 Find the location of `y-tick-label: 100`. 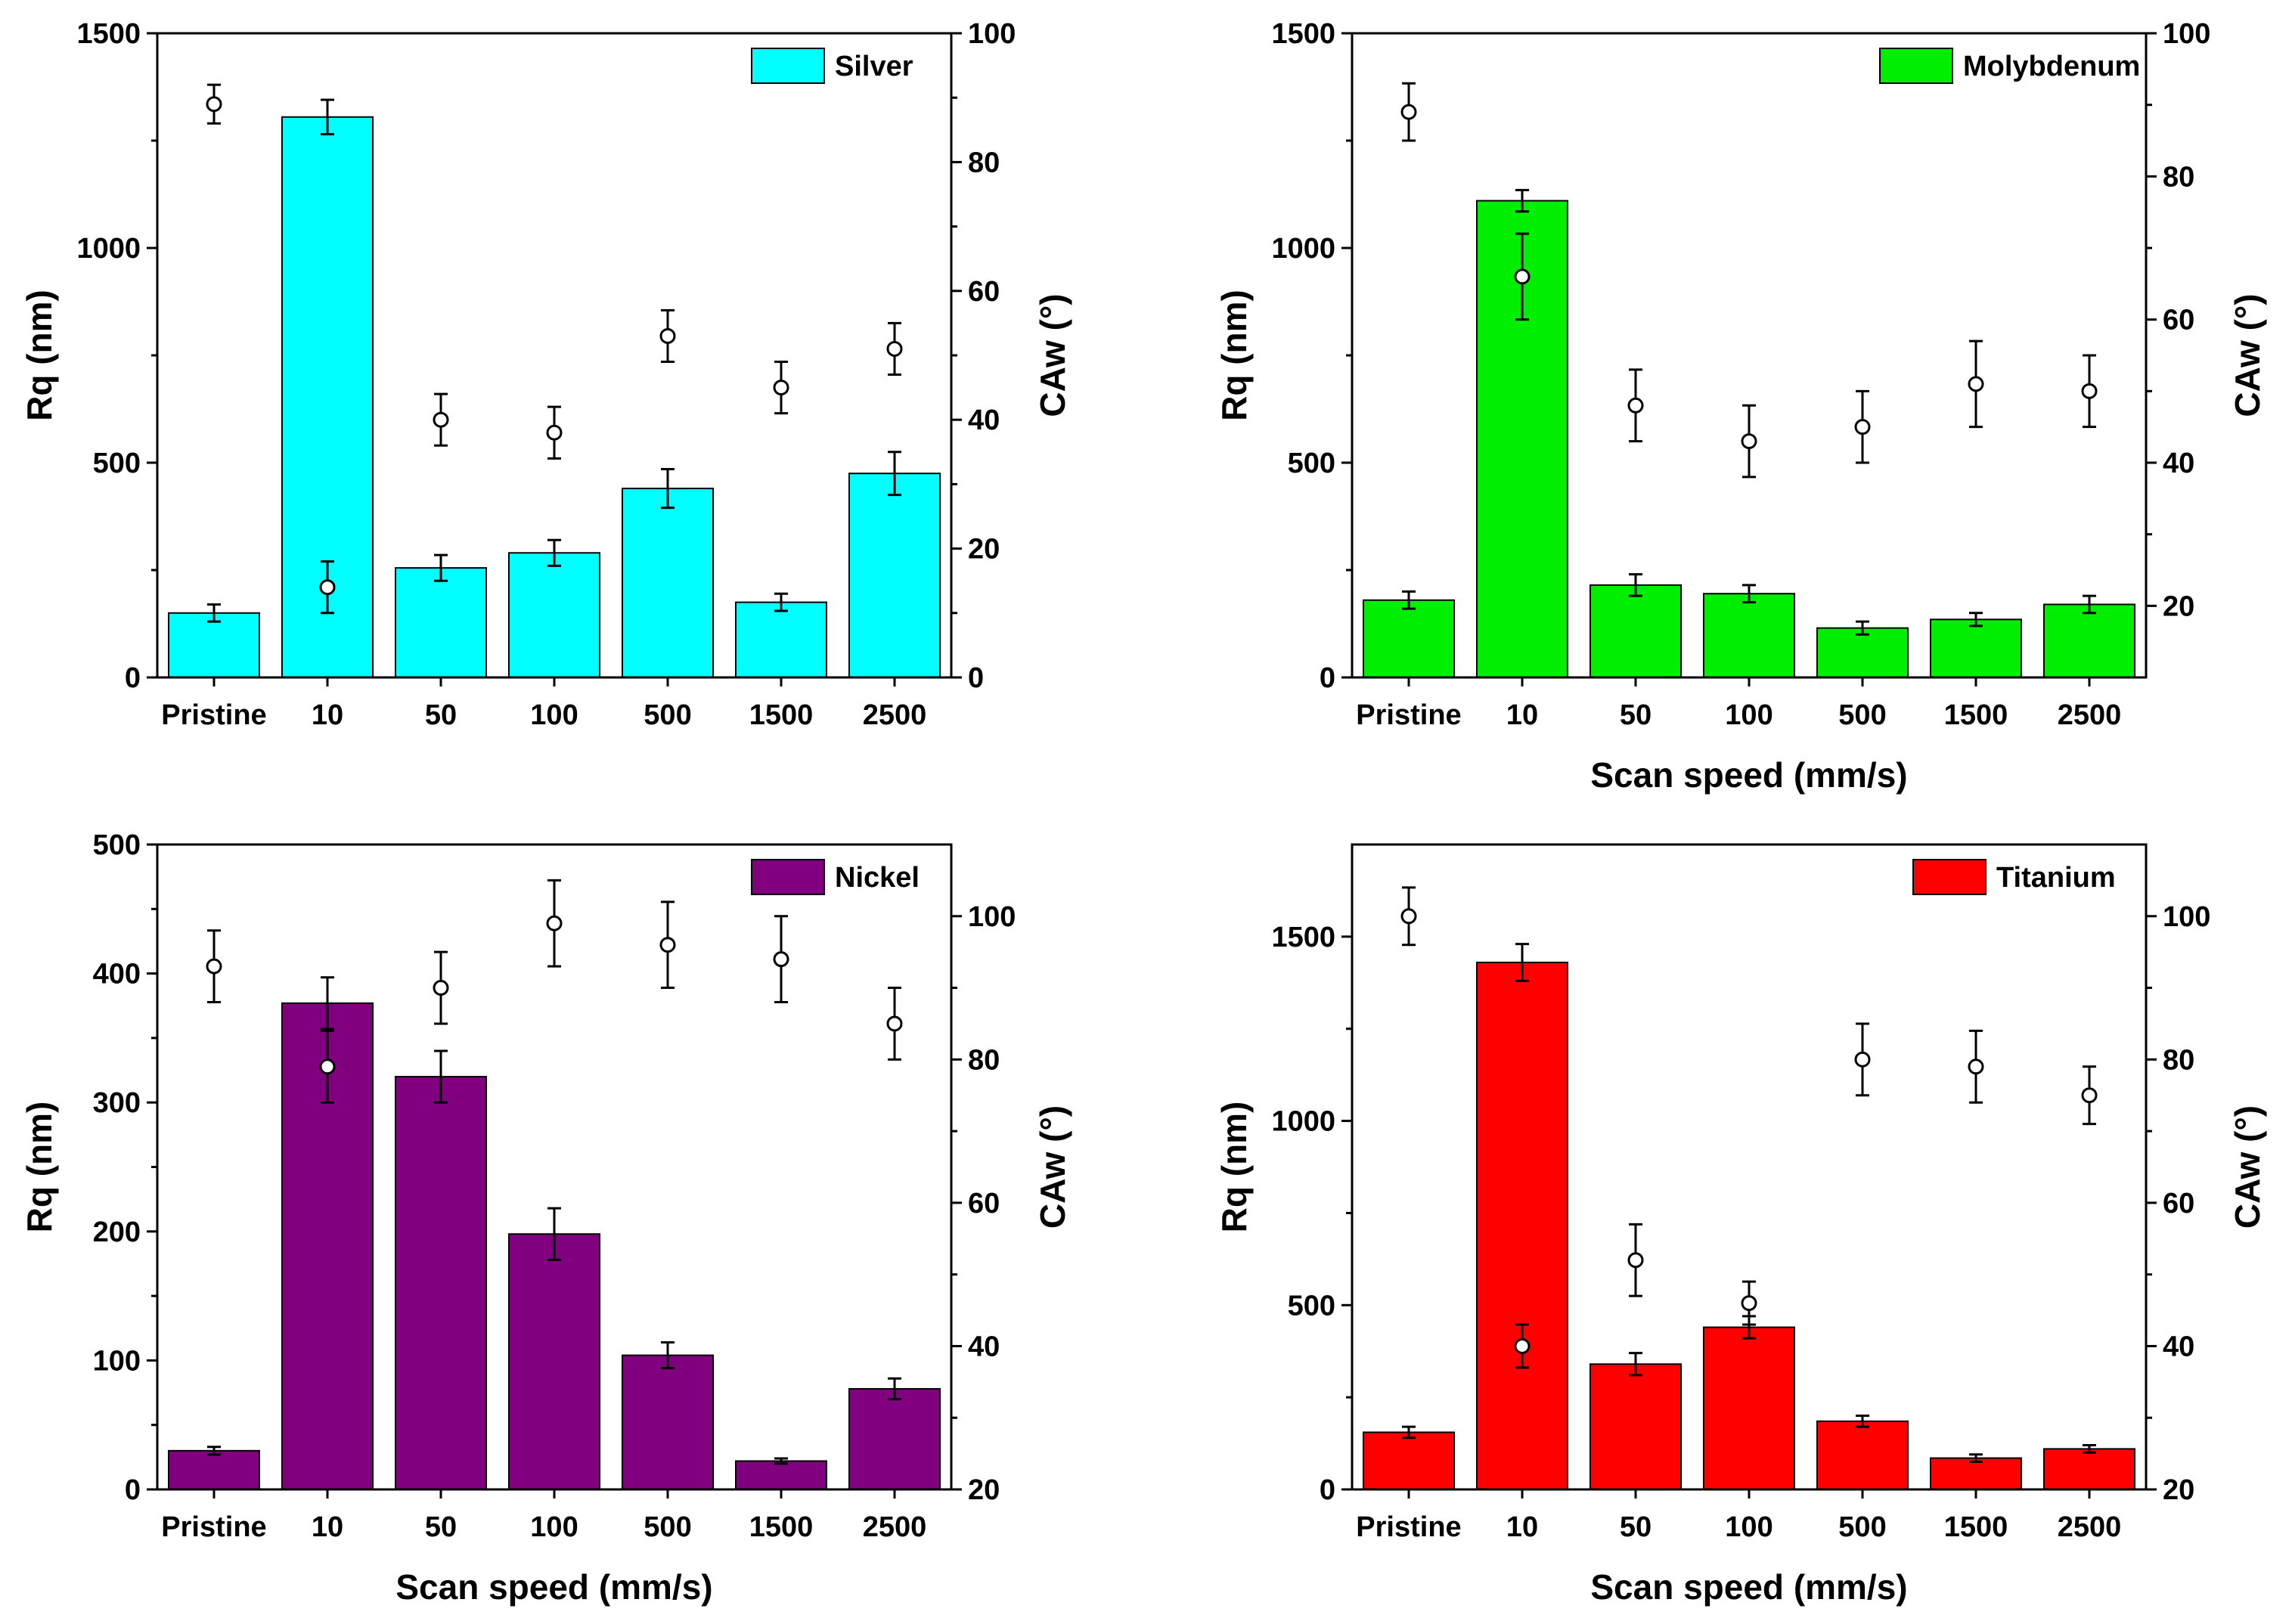

y-tick-label: 100 is located at coordinates (117, 1361).